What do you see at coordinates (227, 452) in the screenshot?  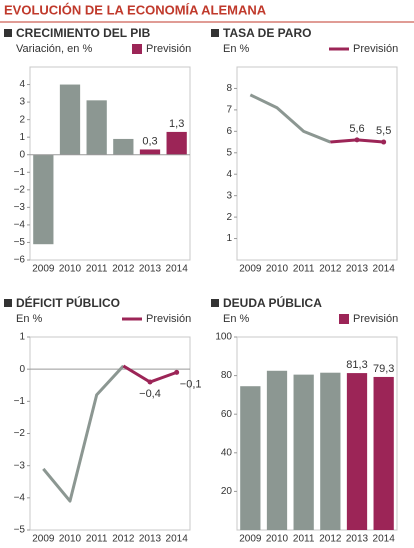 I see `y-tick-label: 40` at bounding box center [227, 452].